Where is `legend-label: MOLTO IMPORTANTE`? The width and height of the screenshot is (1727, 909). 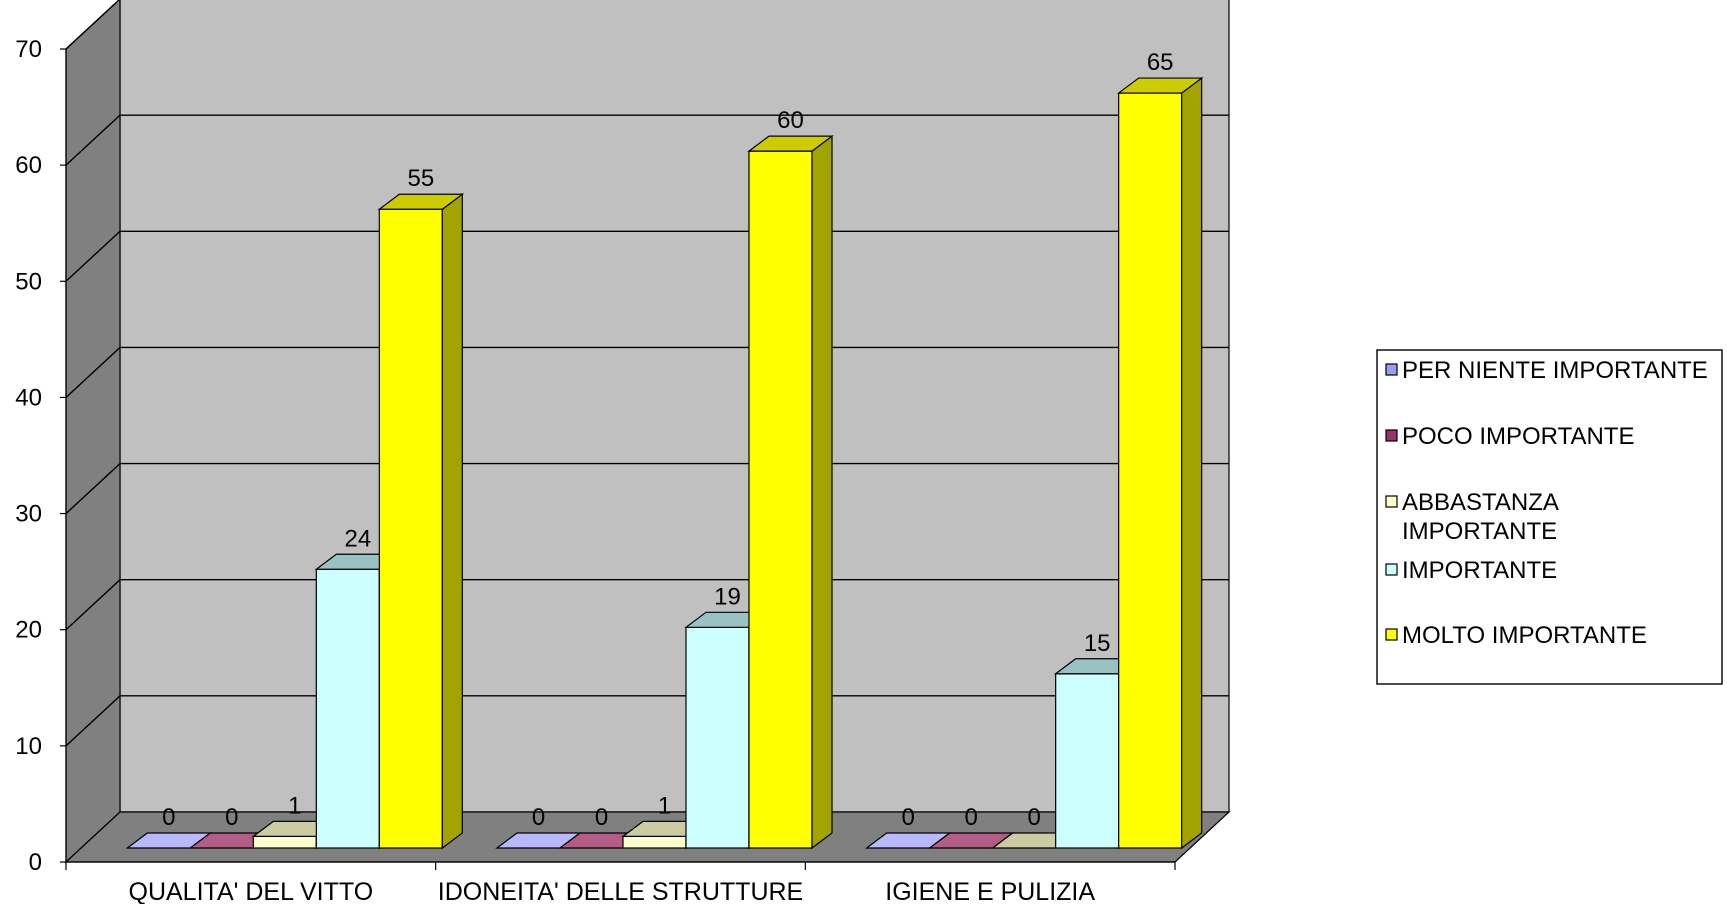 legend-label: MOLTO IMPORTANTE is located at coordinates (1524, 635).